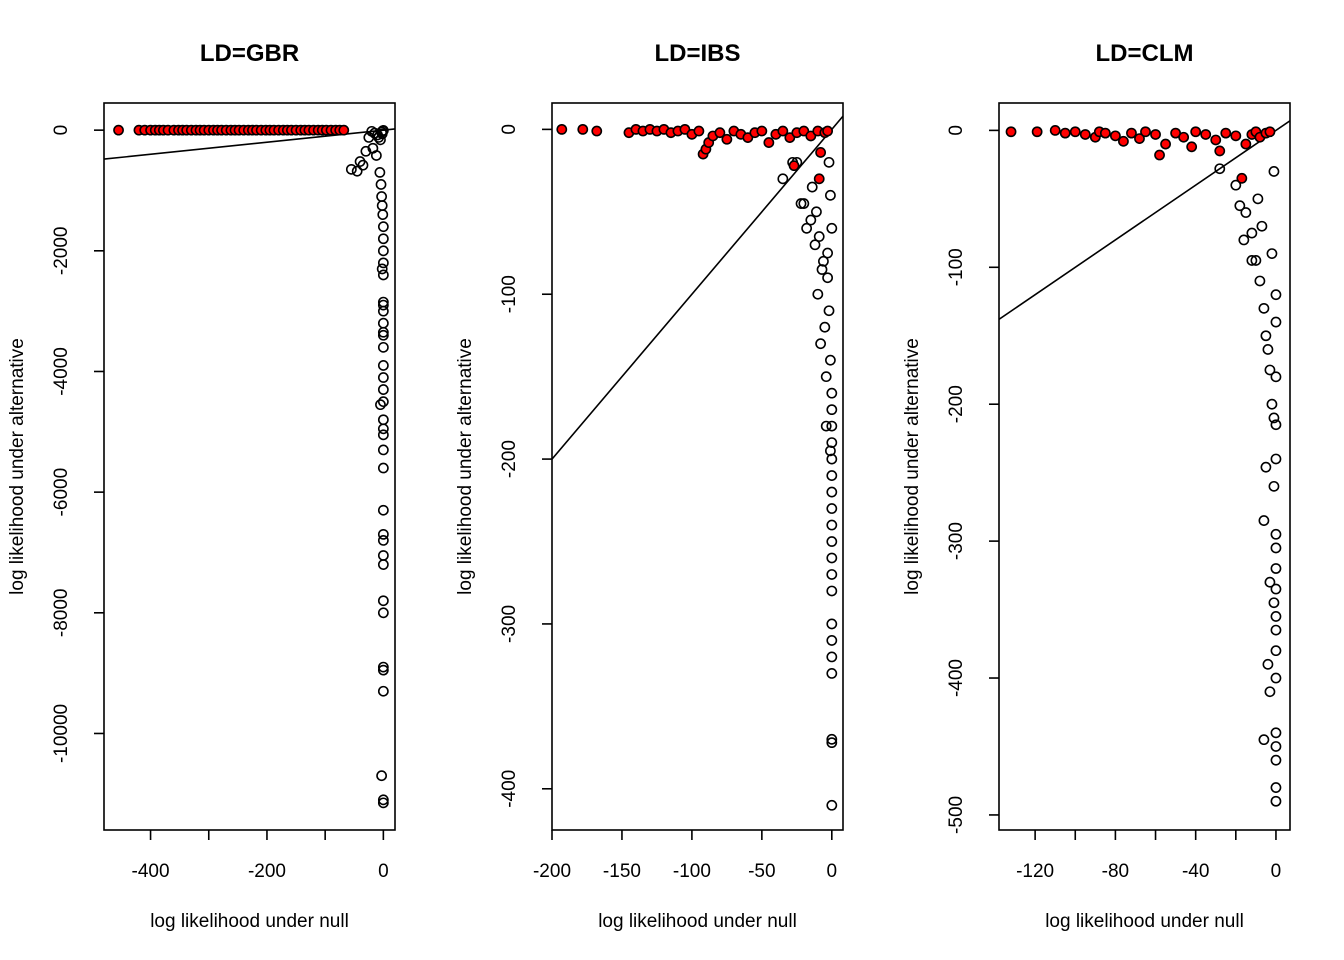 This screenshot has height=960, width=1344. I want to click on y-tick-label: -300, so click(509, 624).